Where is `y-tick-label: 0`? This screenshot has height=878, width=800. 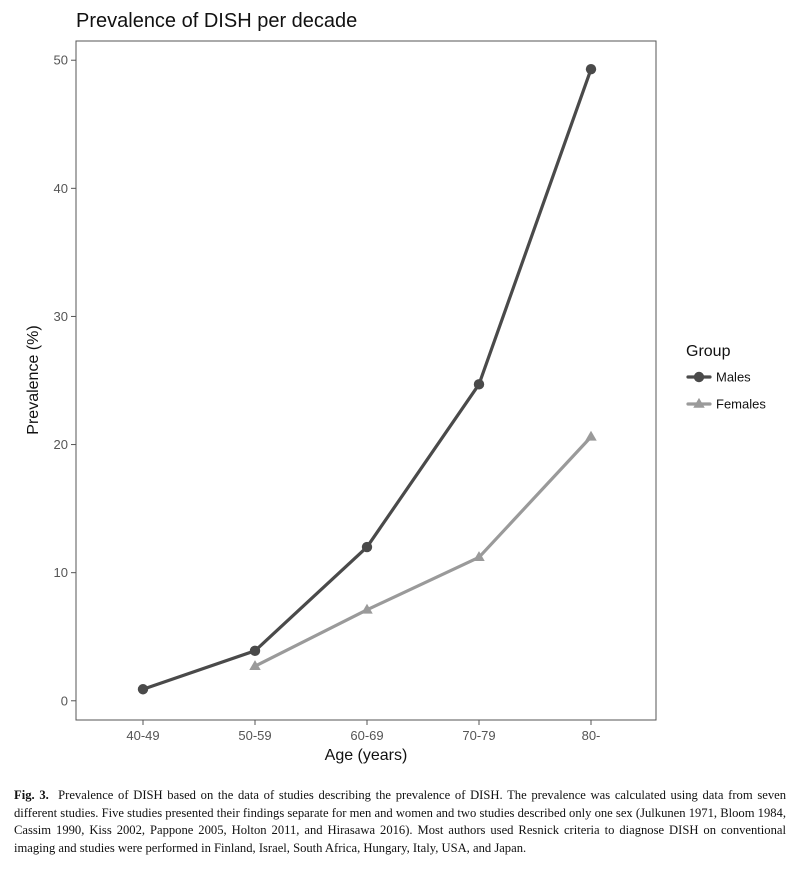
y-tick-label: 0 is located at coordinates (64, 700).